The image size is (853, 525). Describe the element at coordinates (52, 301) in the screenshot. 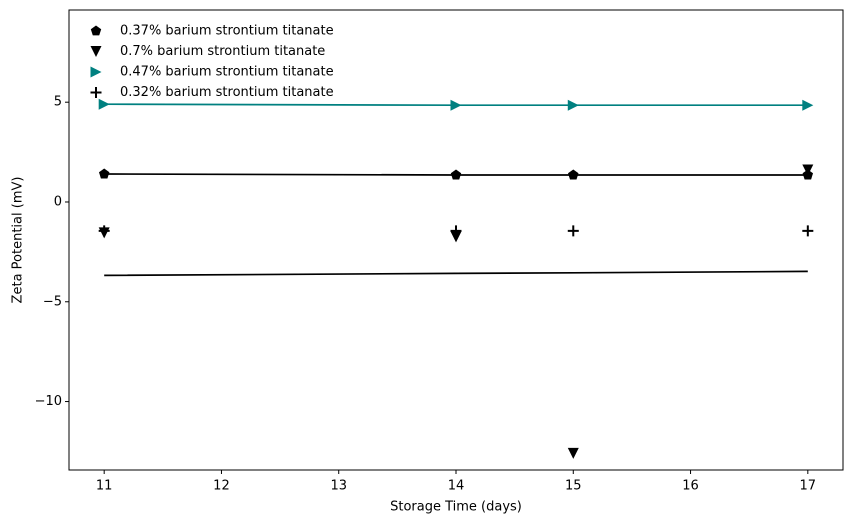

I see `y-tick-label: −5` at that location.